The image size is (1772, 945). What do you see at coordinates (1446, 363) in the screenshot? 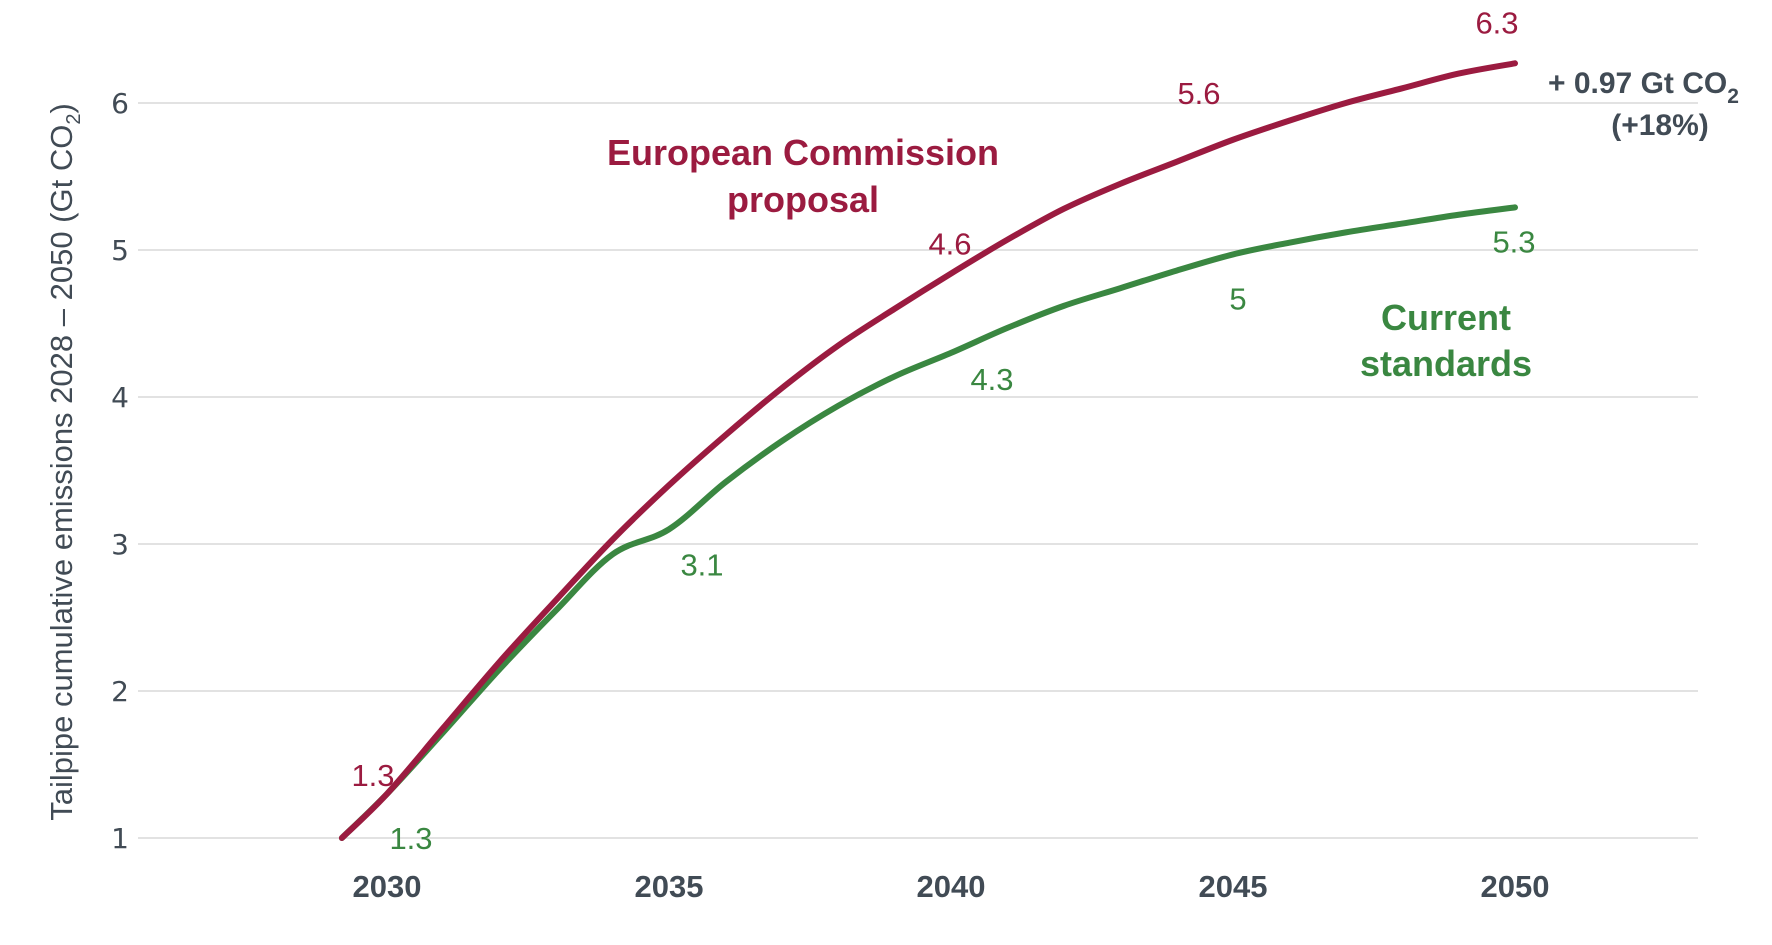
I see `series-label-line2: standards` at bounding box center [1446, 363].